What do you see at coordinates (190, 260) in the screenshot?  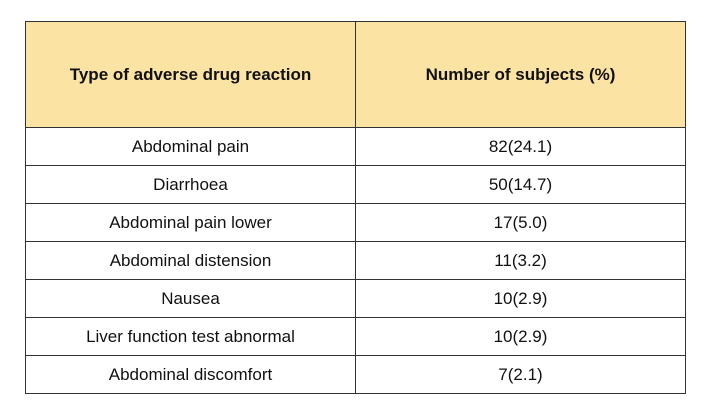 I see `reaction-cell: Abdominal distension` at bounding box center [190, 260].